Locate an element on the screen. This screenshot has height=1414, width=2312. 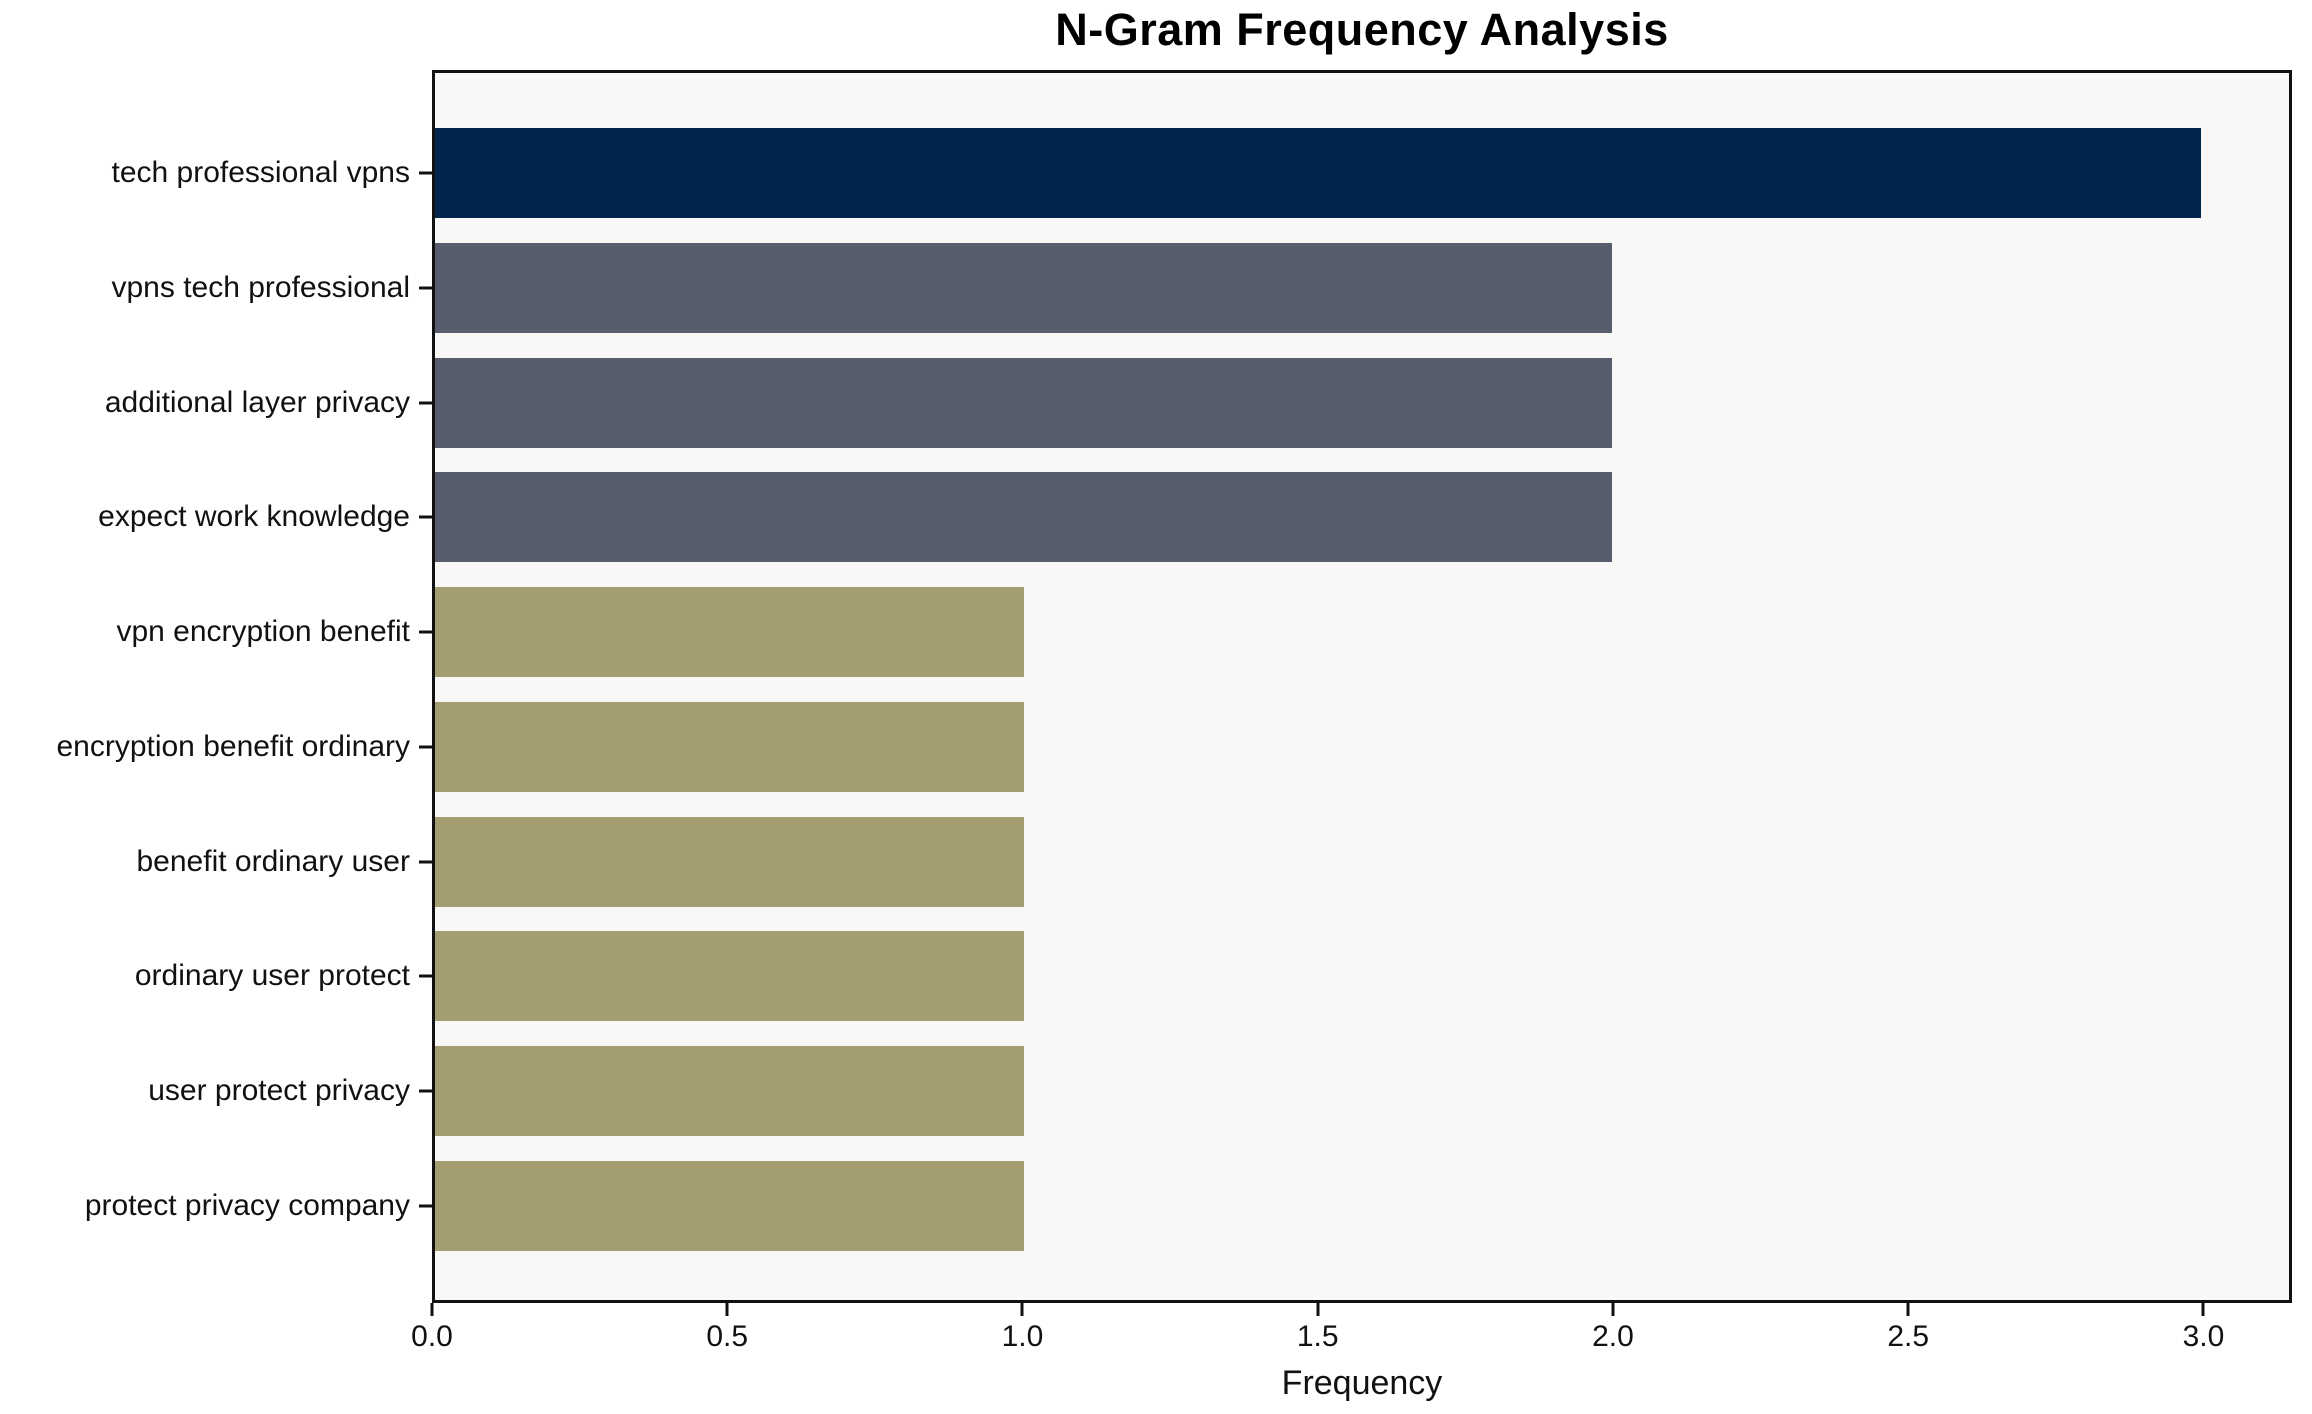
bar-row: benefit ordinary user is located at coordinates (1213, 861).